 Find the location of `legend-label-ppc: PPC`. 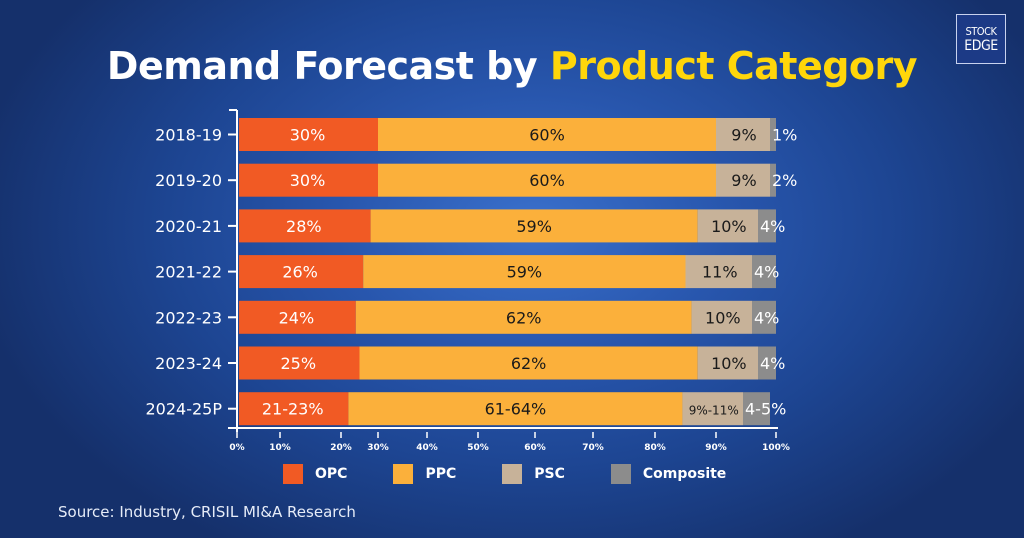

legend-label-ppc: PPC is located at coordinates (441, 474).